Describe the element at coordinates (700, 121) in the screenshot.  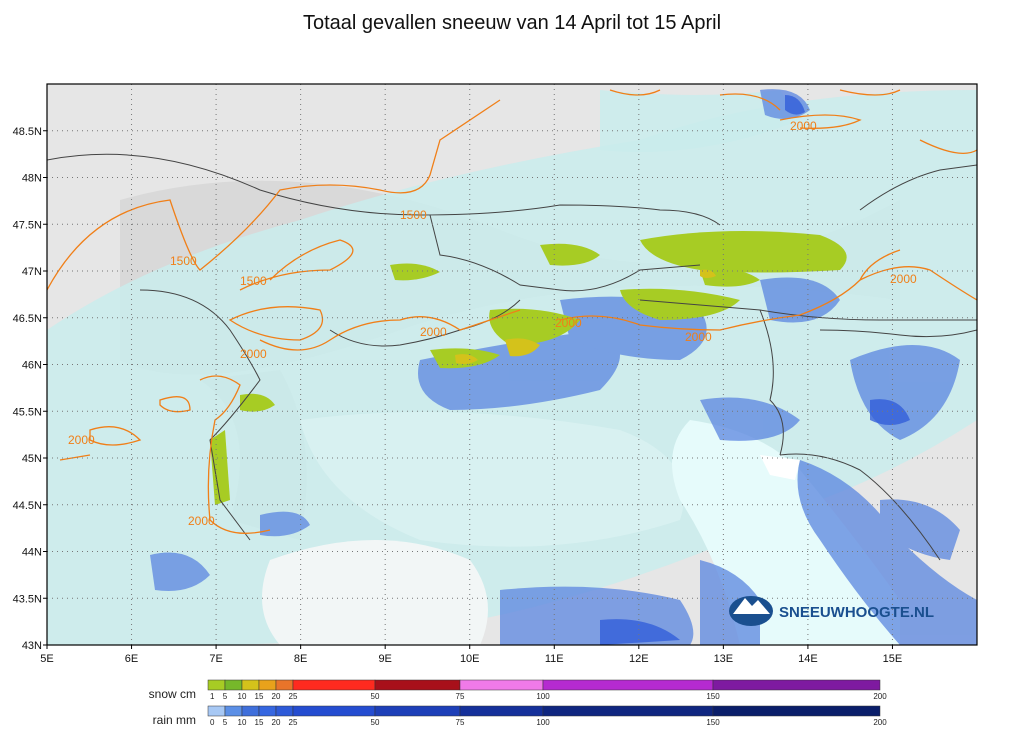
I see `rain-north-area` at that location.